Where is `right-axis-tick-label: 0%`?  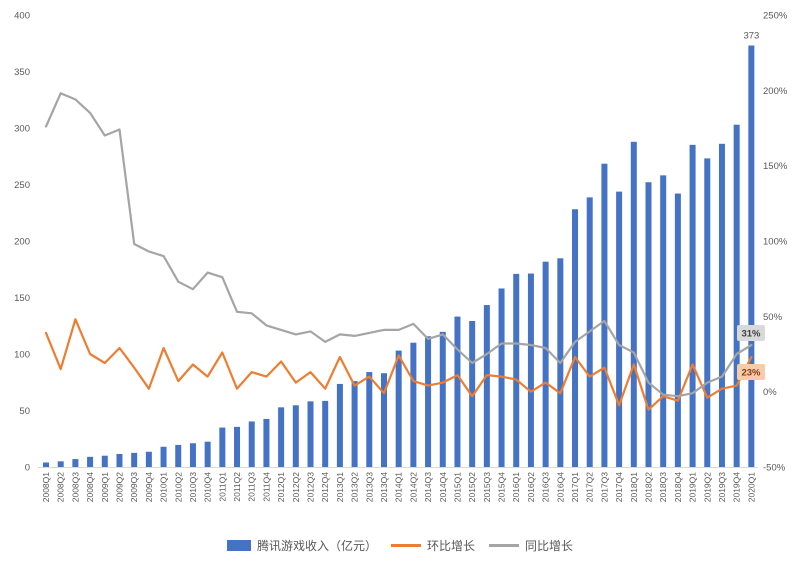
right-axis-tick-label: 0% is located at coordinates (770, 392).